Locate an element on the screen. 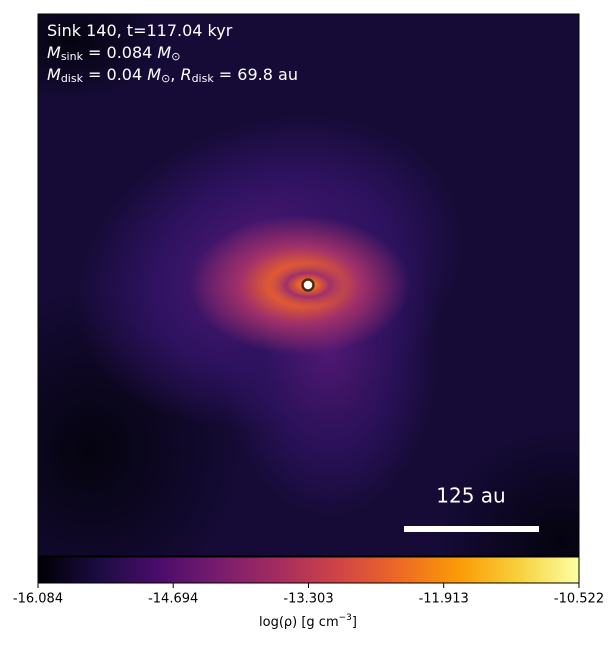 The height and width of the screenshot is (648, 615). scale-bar-label: 125 au is located at coordinates (470, 496).